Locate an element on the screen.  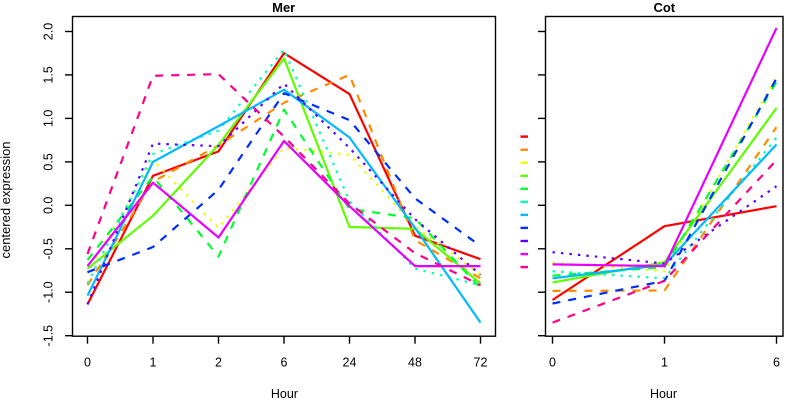
svg-text: centered expression is located at coordinates (6, 199).